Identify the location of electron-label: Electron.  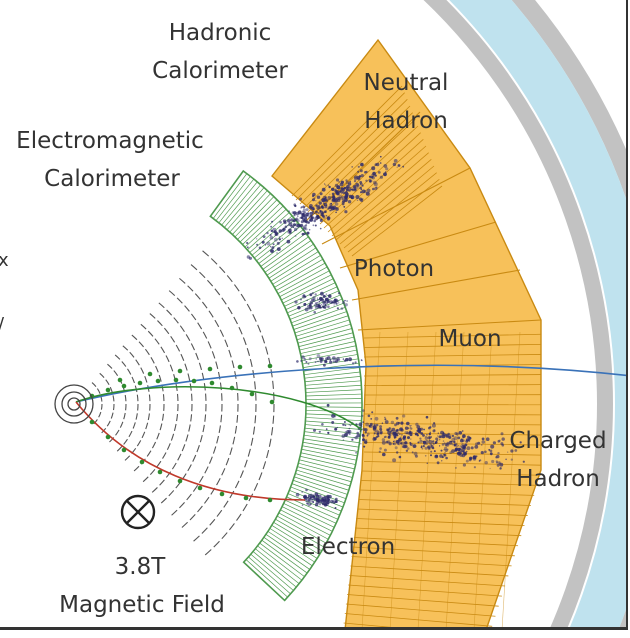
(348, 547).